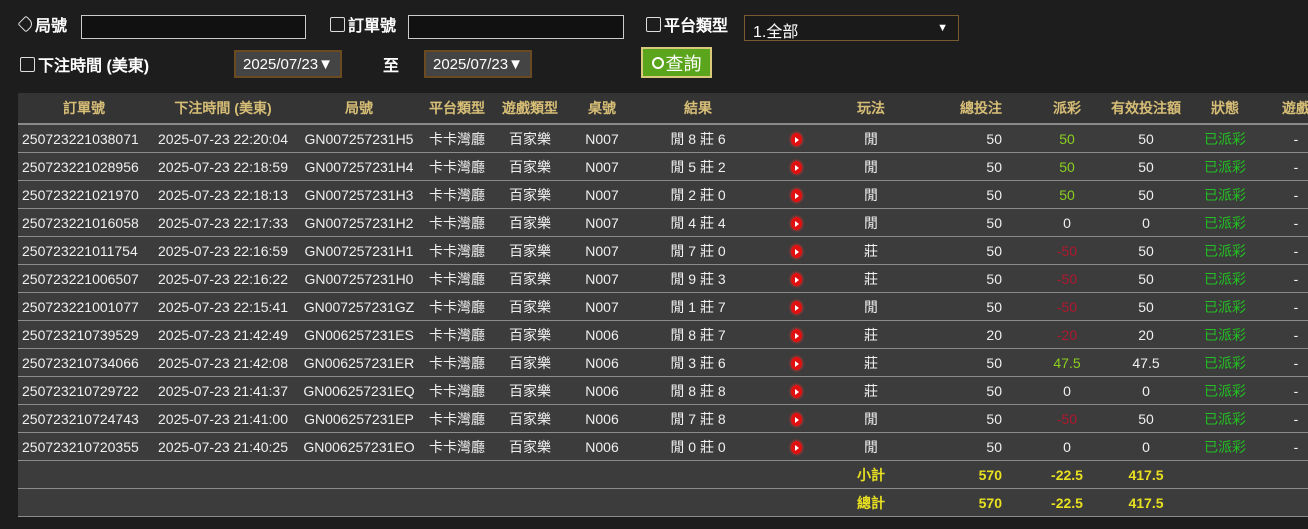  Describe the element at coordinates (478, 64) in the screenshot. I see `date-to-picker: 2025/07/23▼` at that location.